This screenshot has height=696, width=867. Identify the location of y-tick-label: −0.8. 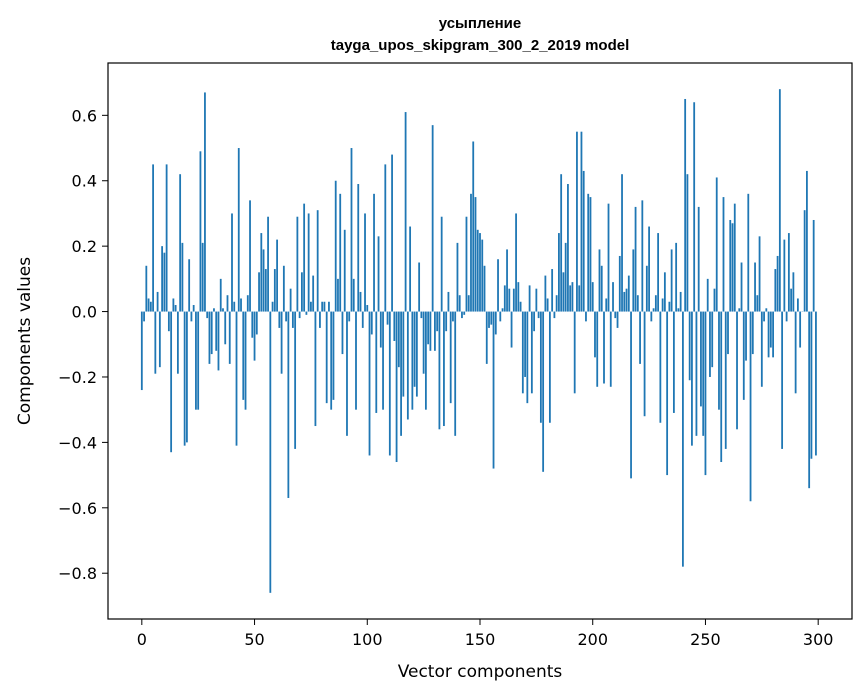
(77, 573).